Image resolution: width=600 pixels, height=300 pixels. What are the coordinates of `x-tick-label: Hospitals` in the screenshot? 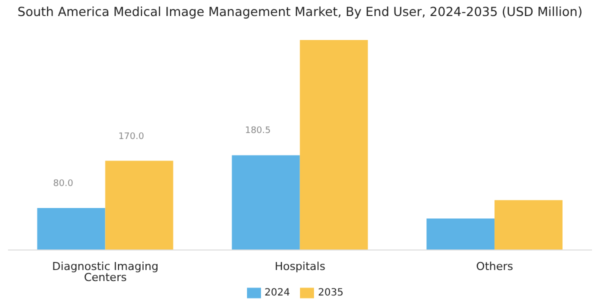 It's located at (300, 266).